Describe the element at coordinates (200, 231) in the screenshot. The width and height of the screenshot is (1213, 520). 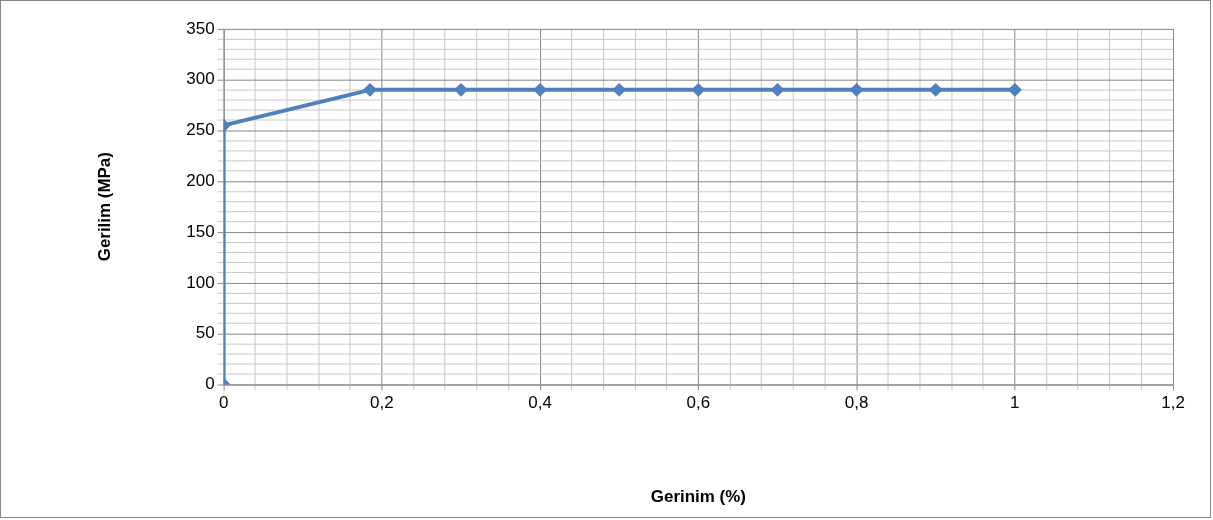
I see `y-tick-label: 150` at that location.